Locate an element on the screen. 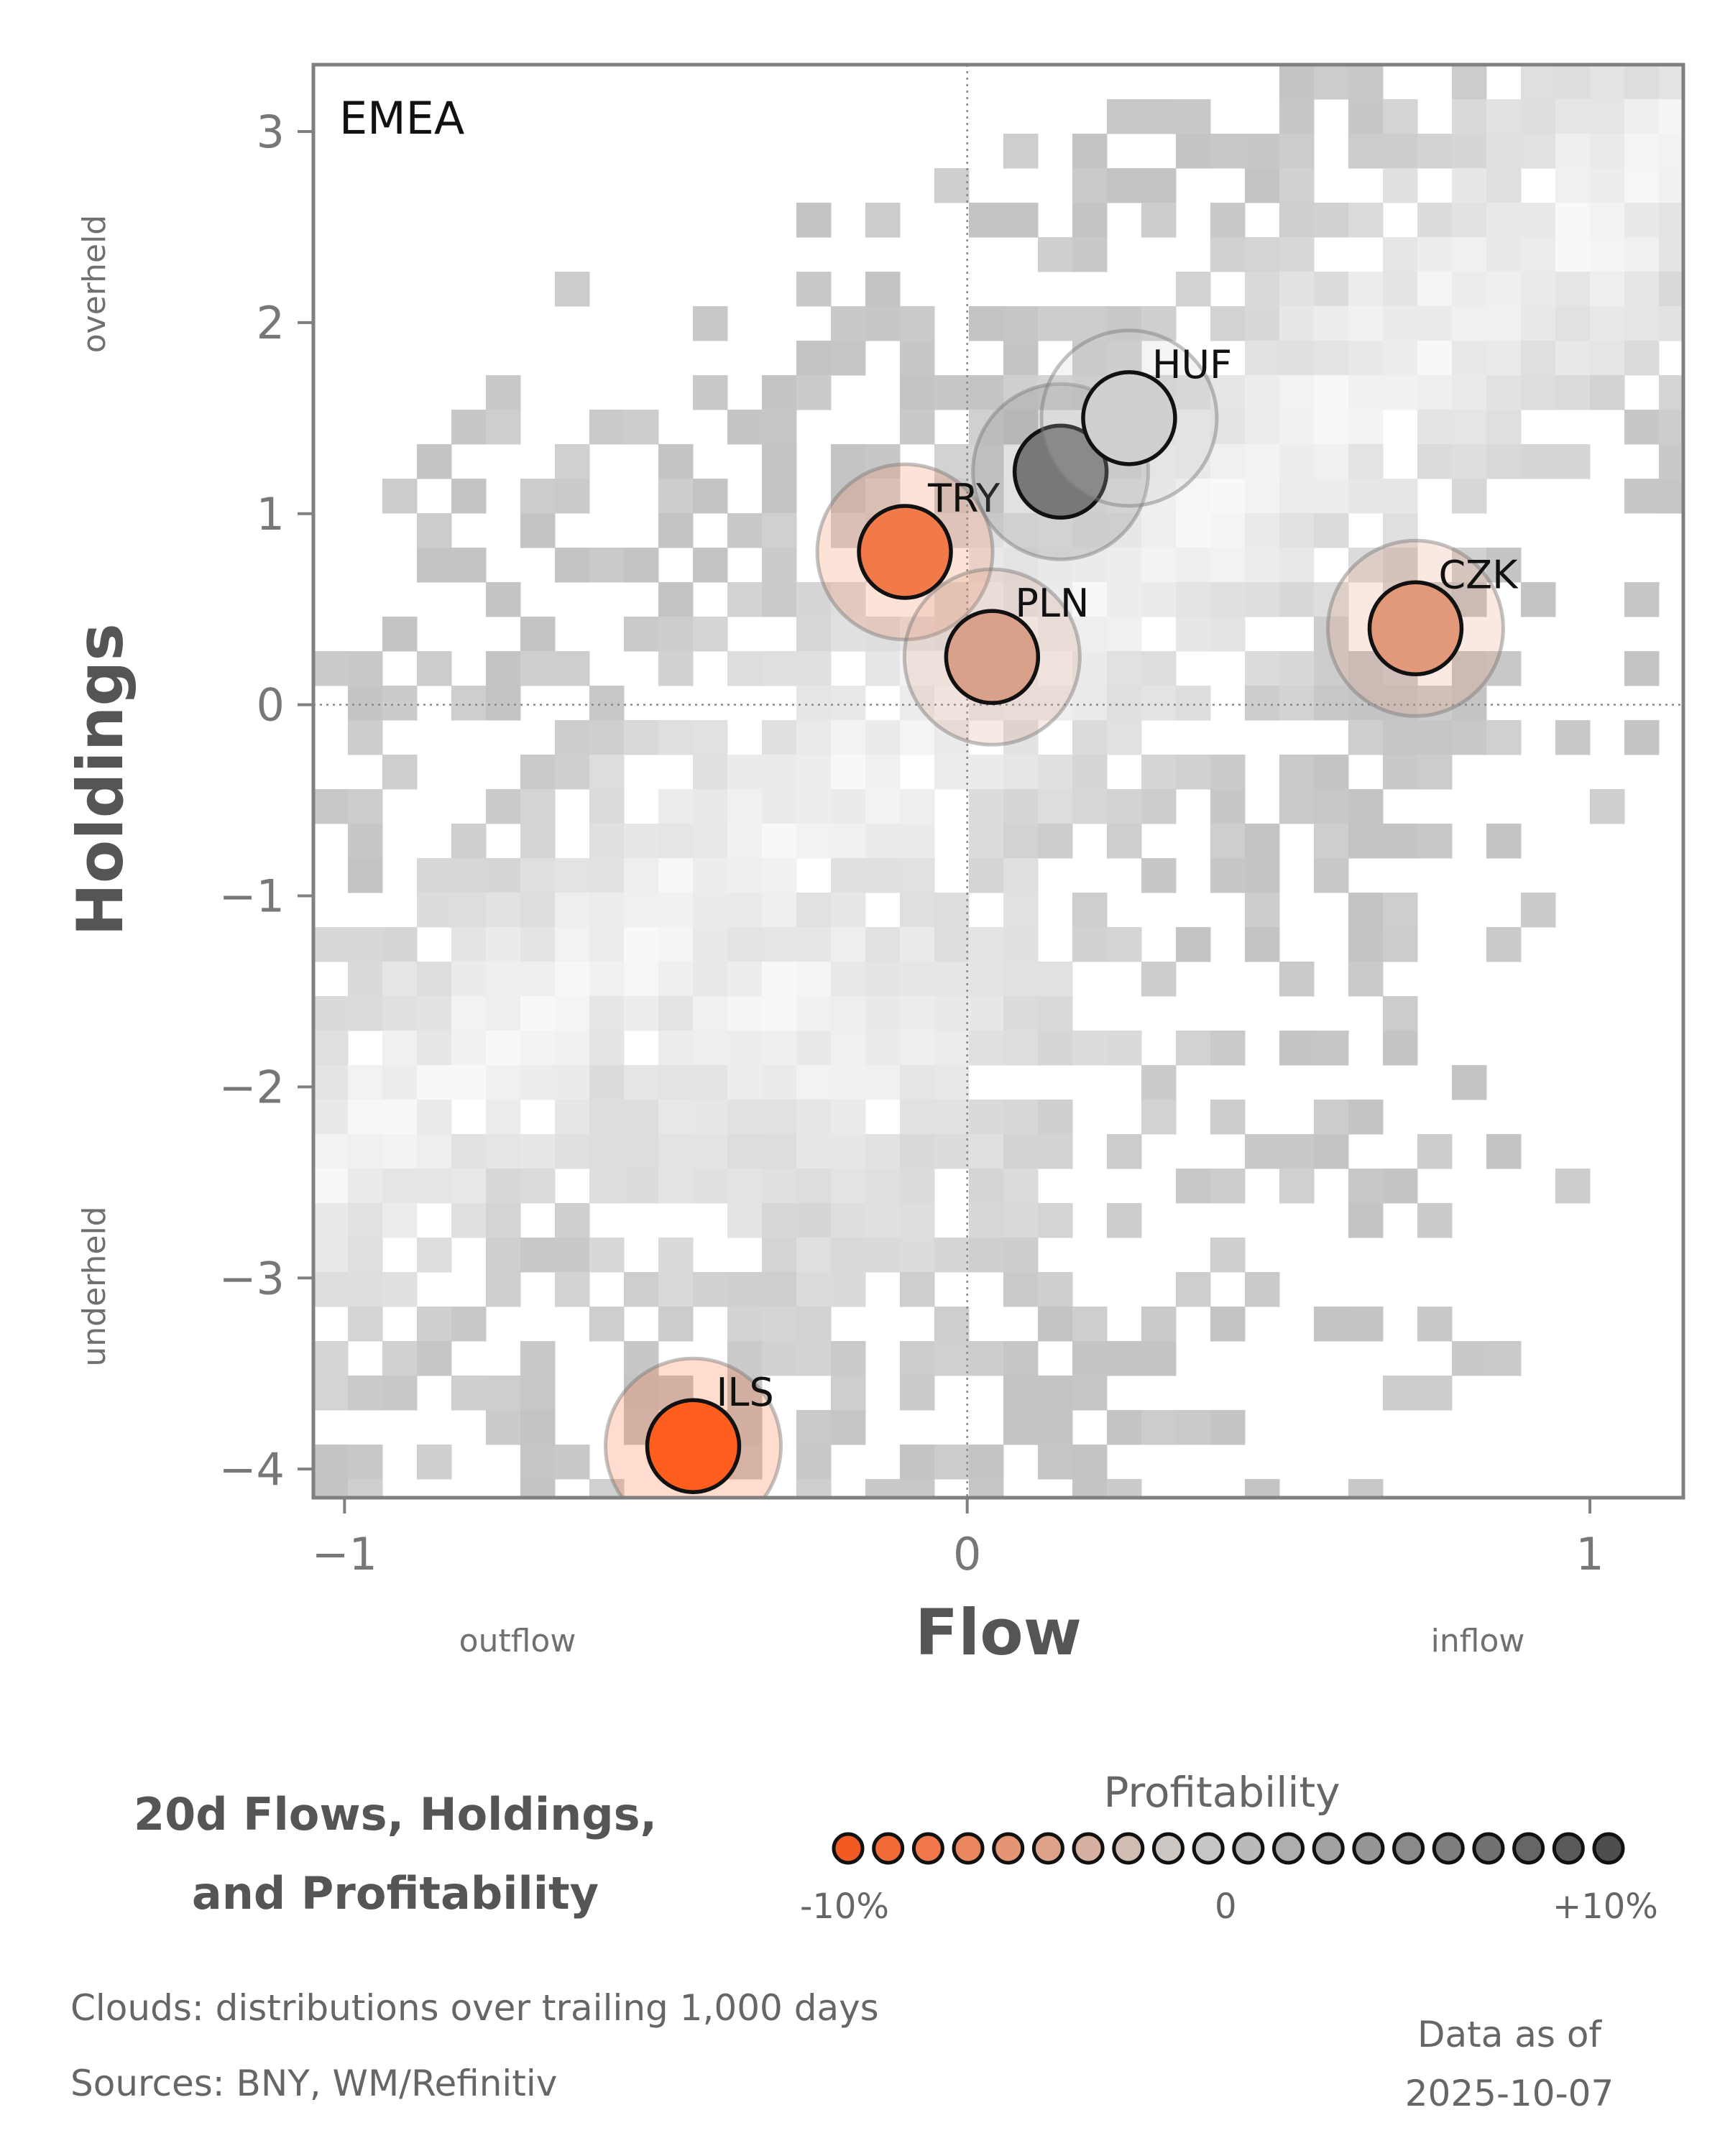 This screenshot has height=2156, width=1725. y-tick-label: 2 is located at coordinates (271, 323).